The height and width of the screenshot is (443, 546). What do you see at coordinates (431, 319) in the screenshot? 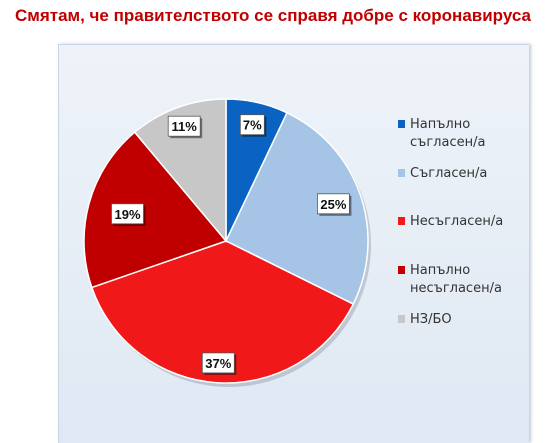
I see `legend-label: НЗ/БО` at bounding box center [431, 319].